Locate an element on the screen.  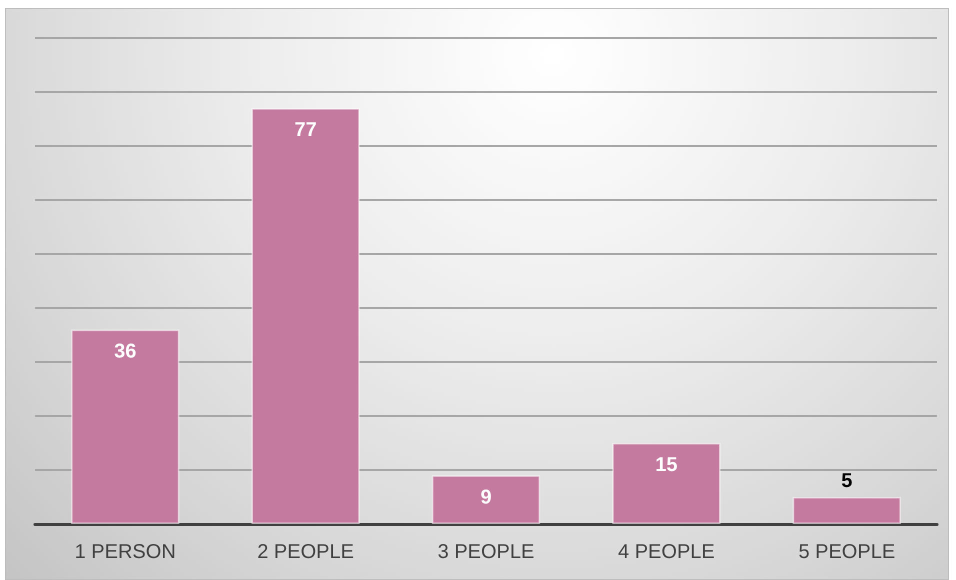
data-label: 15 is located at coordinates (666, 465).